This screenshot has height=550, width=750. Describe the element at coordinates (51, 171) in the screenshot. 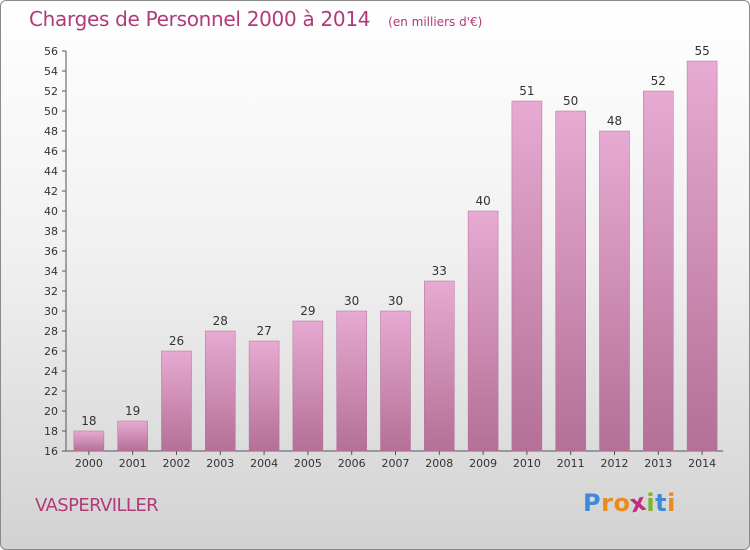

I see `y-tick-label: 44` at that location.